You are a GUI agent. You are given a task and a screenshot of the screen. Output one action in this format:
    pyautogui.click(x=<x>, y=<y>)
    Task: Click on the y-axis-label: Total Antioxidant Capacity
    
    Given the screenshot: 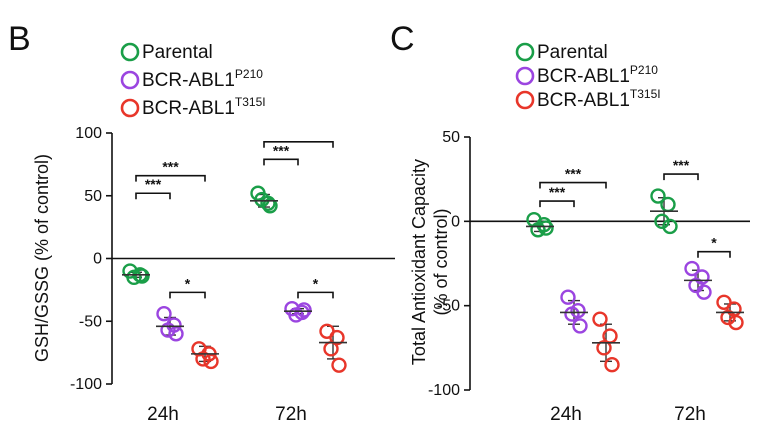 What is the action you would take?
    pyautogui.click(x=419, y=262)
    